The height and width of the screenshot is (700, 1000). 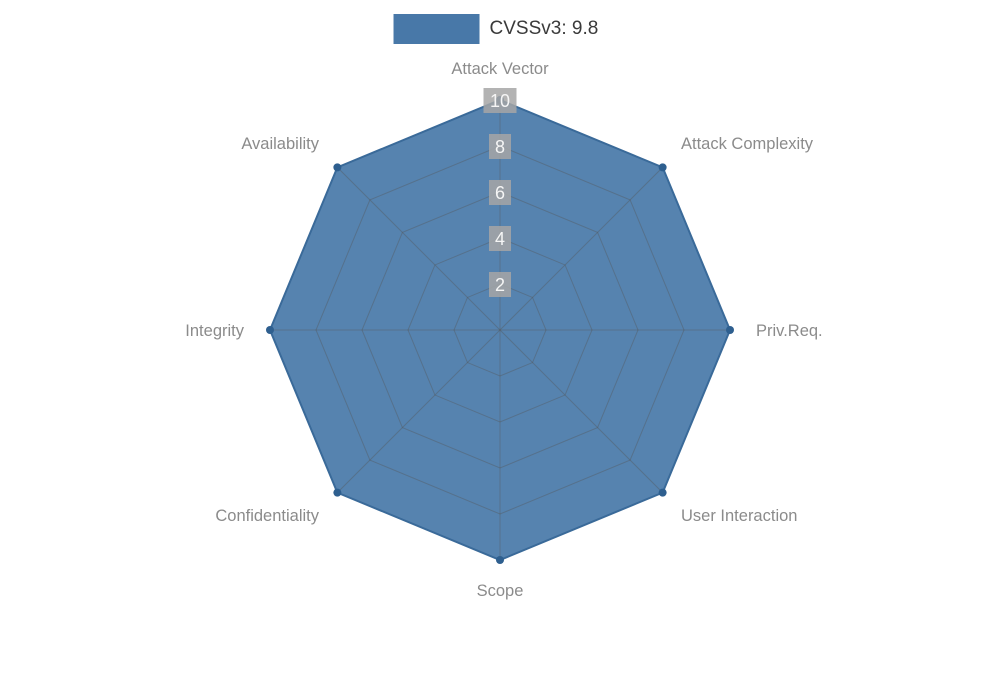 What do you see at coordinates (789, 331) in the screenshot?
I see `axis-label-priv-req: Priv.Req.` at bounding box center [789, 331].